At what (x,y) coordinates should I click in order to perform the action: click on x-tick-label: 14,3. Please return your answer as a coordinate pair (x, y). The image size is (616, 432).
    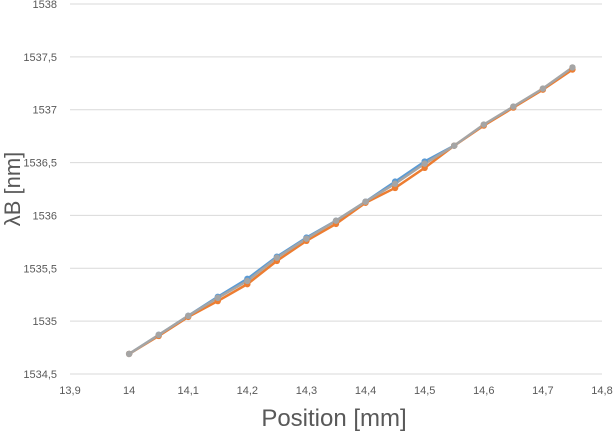
    Looking at the image, I should click on (306, 391).